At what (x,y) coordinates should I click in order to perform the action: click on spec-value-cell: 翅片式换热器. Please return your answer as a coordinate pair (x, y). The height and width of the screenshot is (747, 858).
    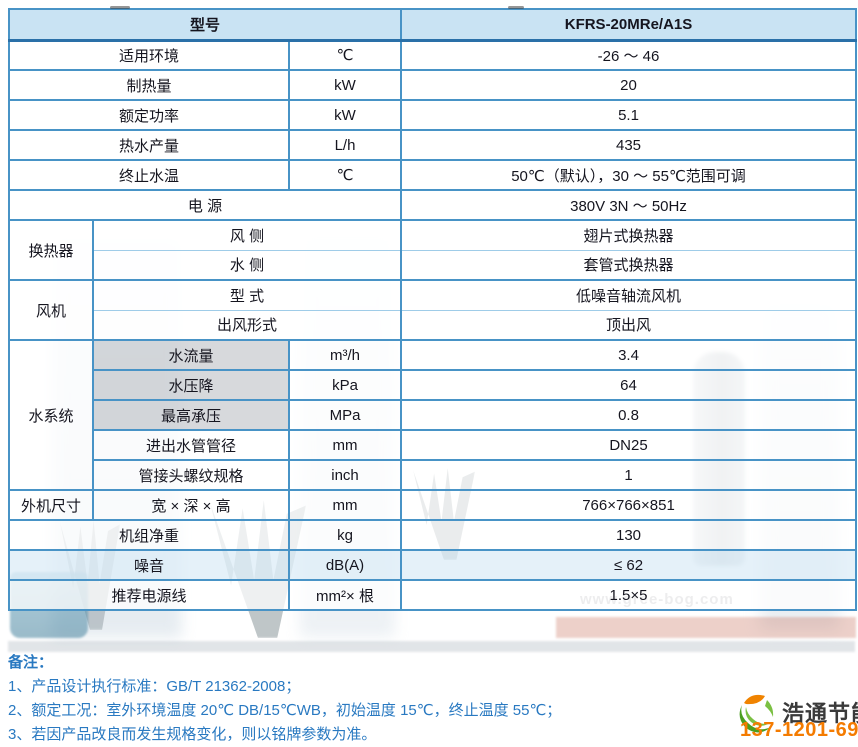
    Looking at the image, I should click on (628, 234).